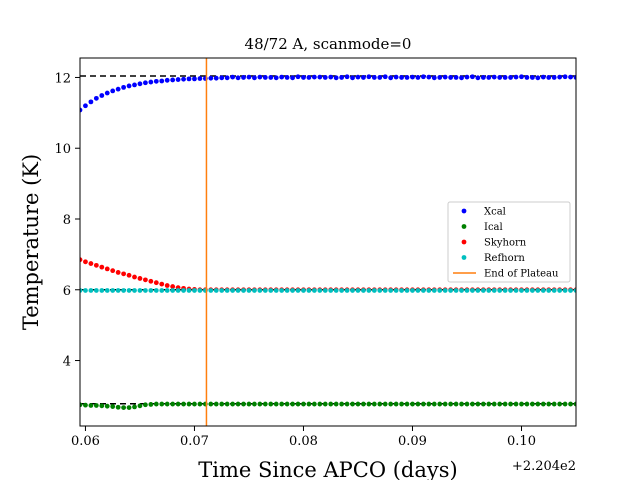 The image size is (640, 480). What do you see at coordinates (194, 441) in the screenshot?
I see `x-tick-label: 0.07` at bounding box center [194, 441].